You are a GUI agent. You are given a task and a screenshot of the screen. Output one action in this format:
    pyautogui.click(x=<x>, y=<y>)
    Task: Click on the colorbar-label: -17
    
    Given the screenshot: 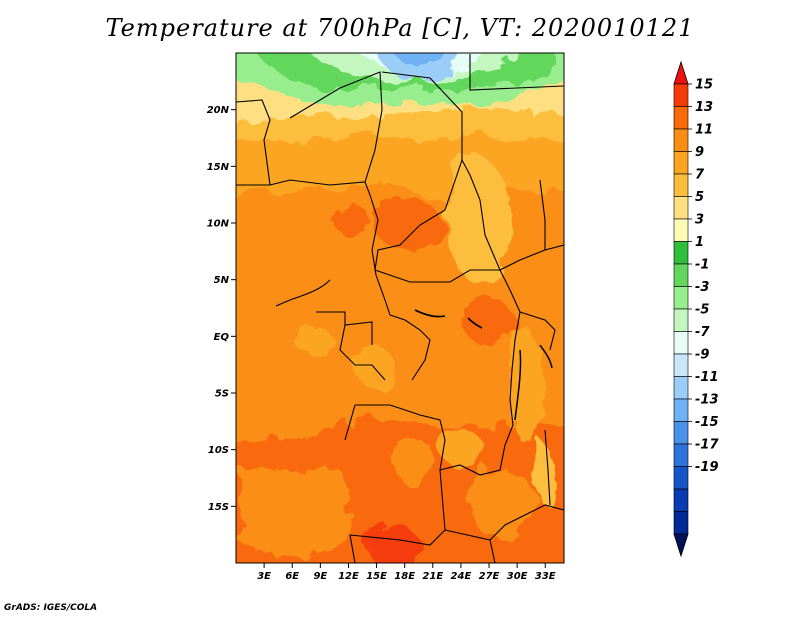 What is the action you would take?
    pyautogui.click(x=707, y=445)
    